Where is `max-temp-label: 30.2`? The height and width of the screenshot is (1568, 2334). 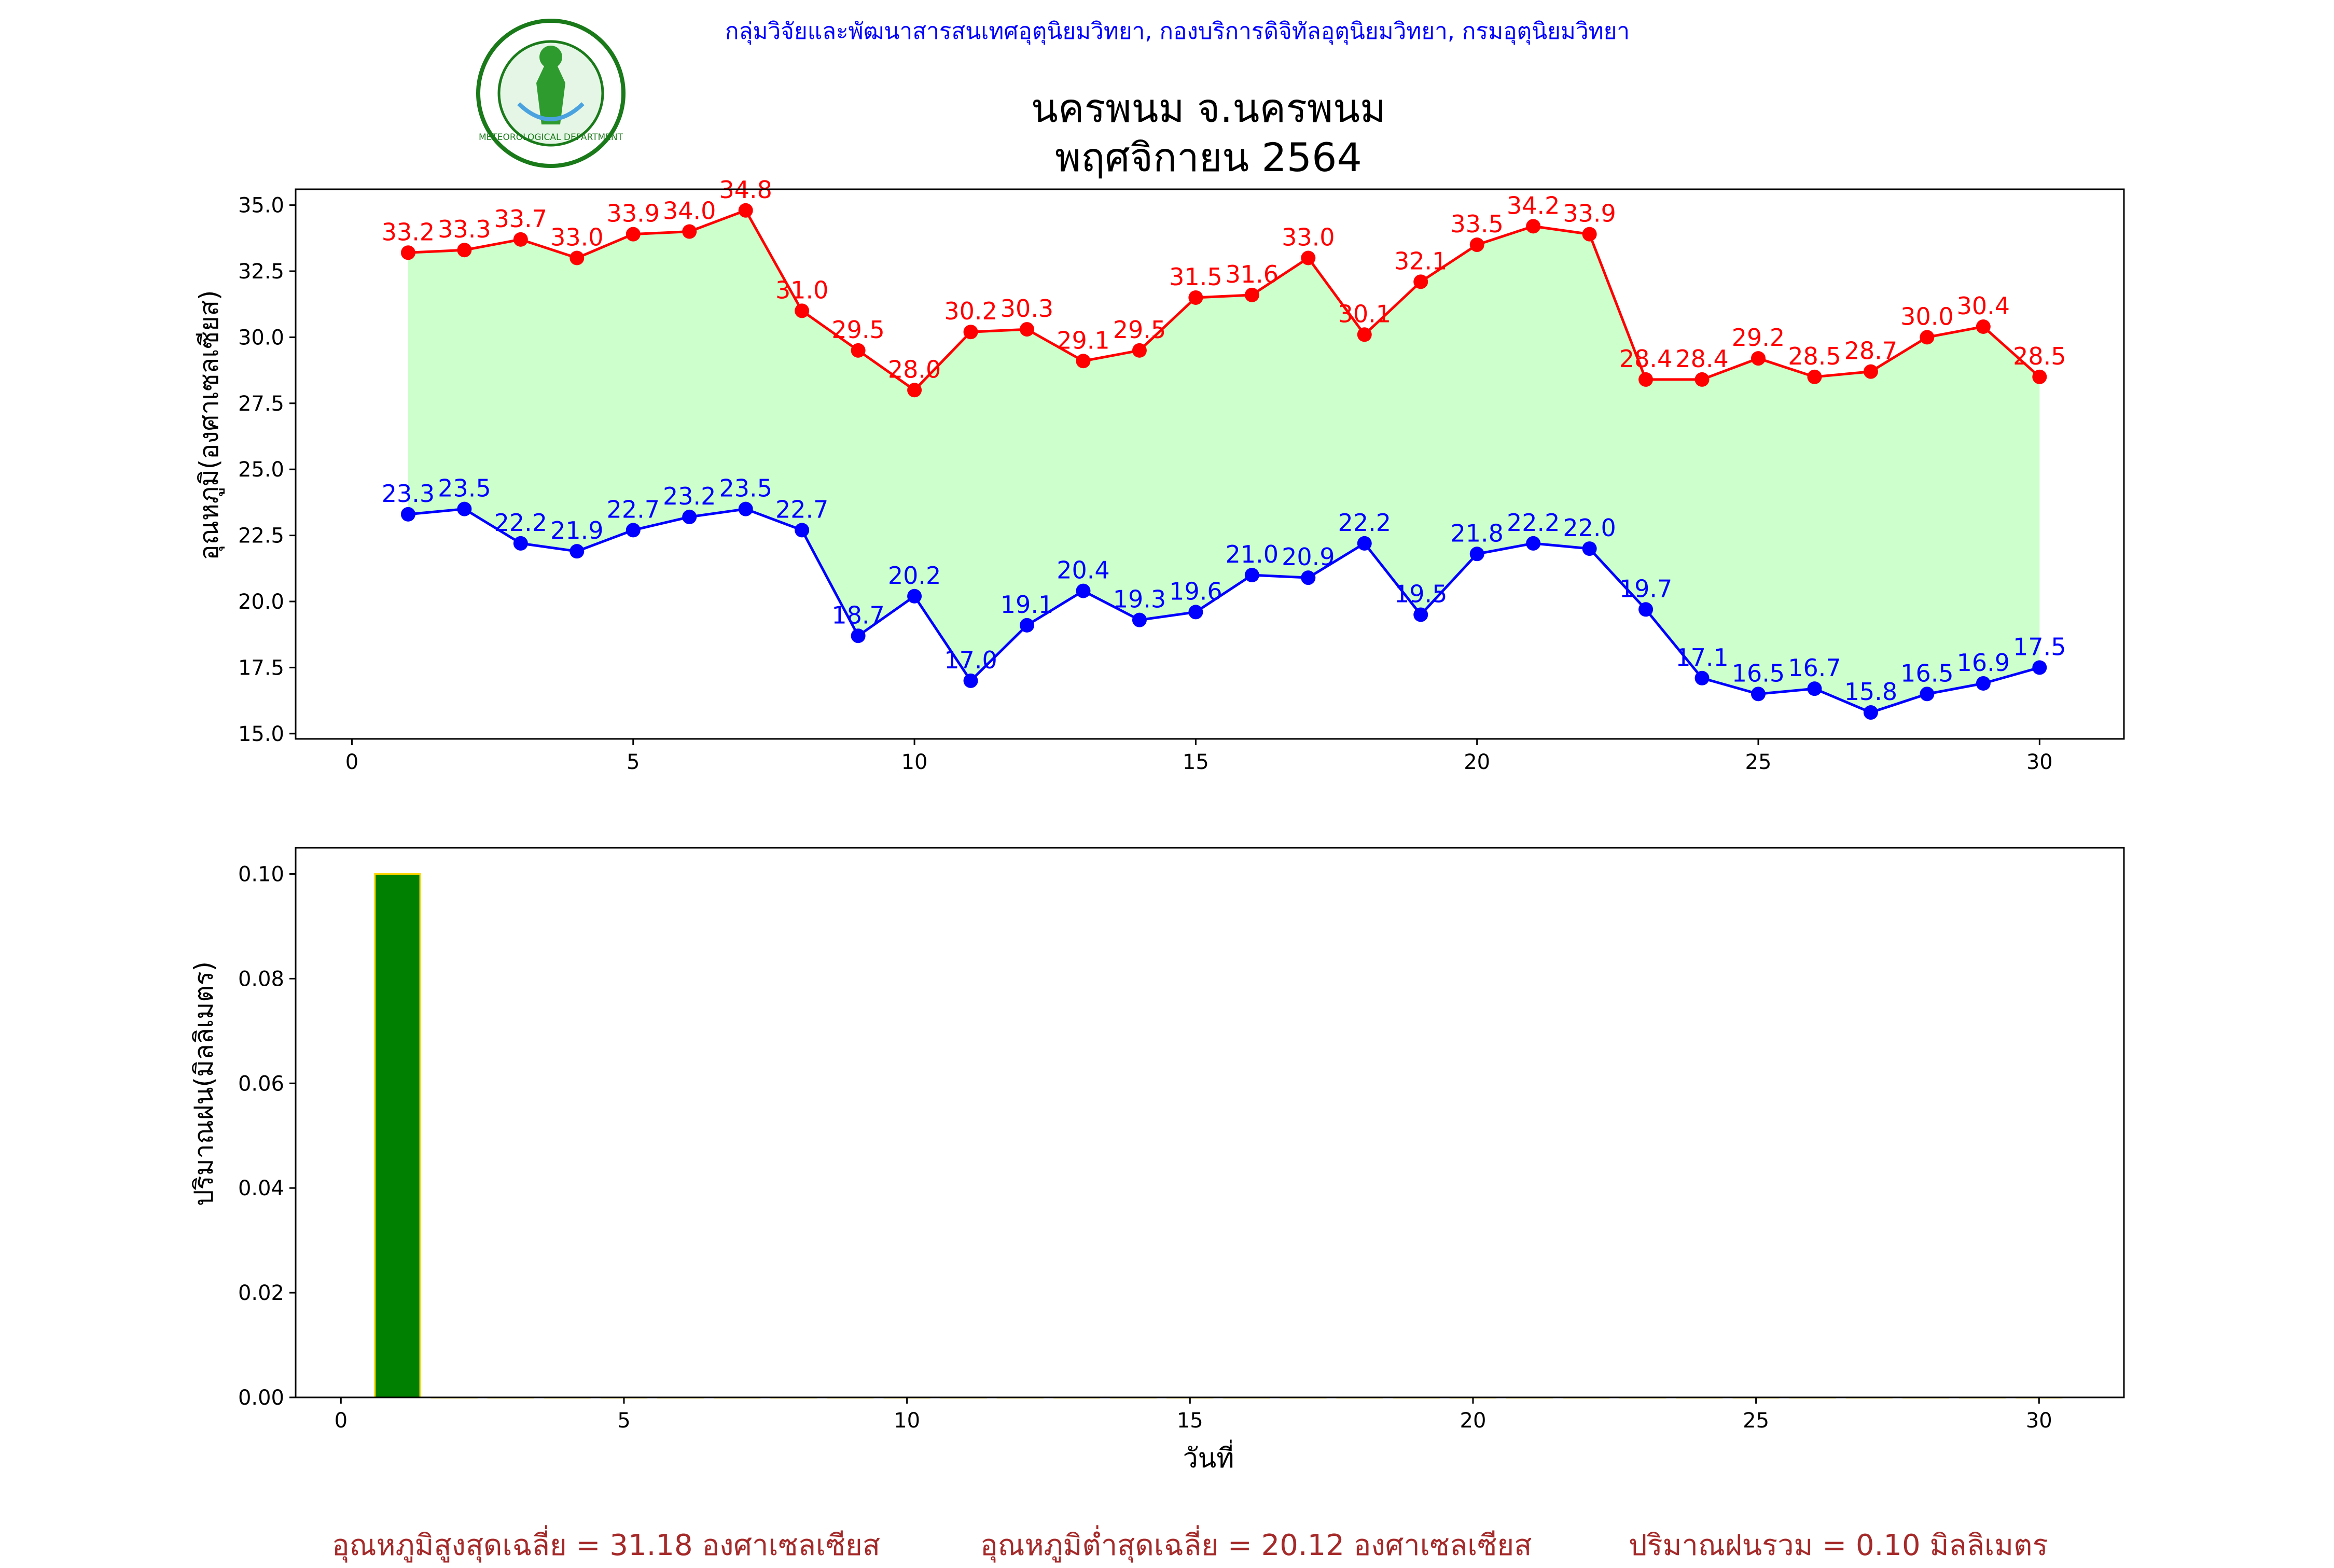
max-temp-label: 30.2 is located at coordinates (970, 311).